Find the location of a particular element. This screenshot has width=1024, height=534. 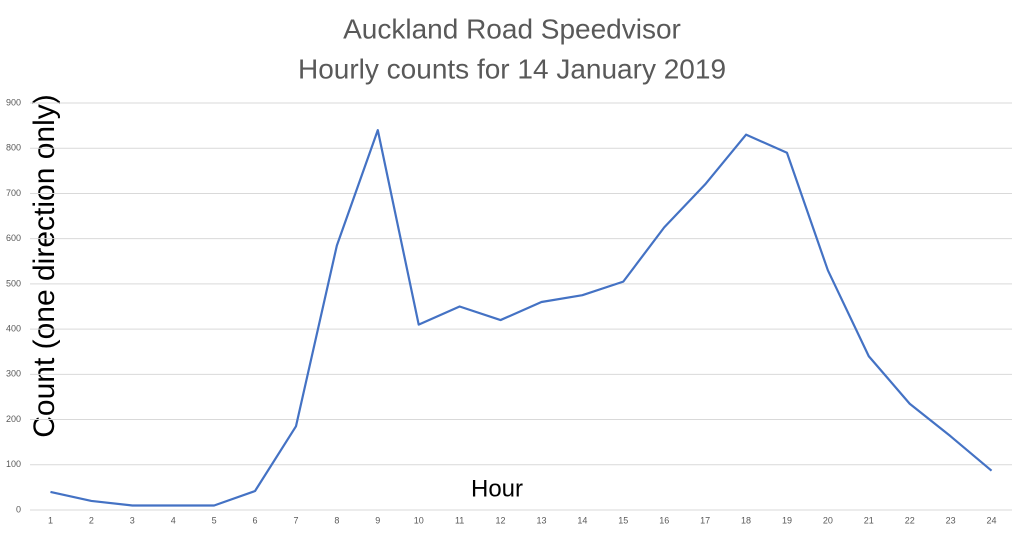

x-tick-label: 24 is located at coordinates (992, 520).